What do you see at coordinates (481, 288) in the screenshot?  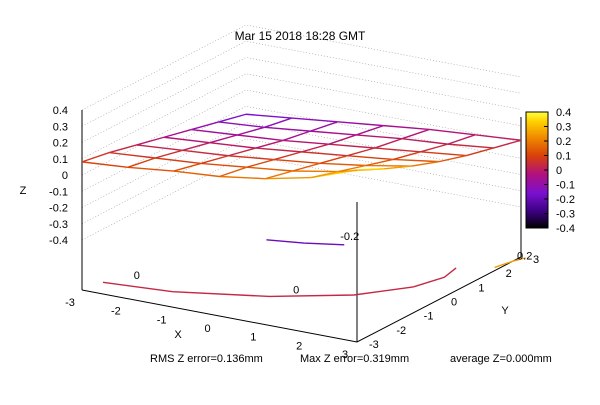 I see `y-tick-label: 1` at bounding box center [481, 288].